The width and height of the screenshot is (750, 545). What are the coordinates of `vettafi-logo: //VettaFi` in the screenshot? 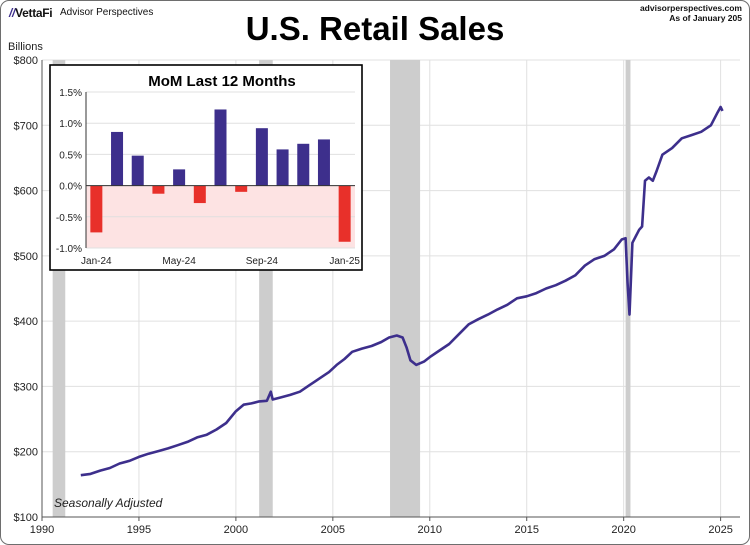 It's located at (31, 13).